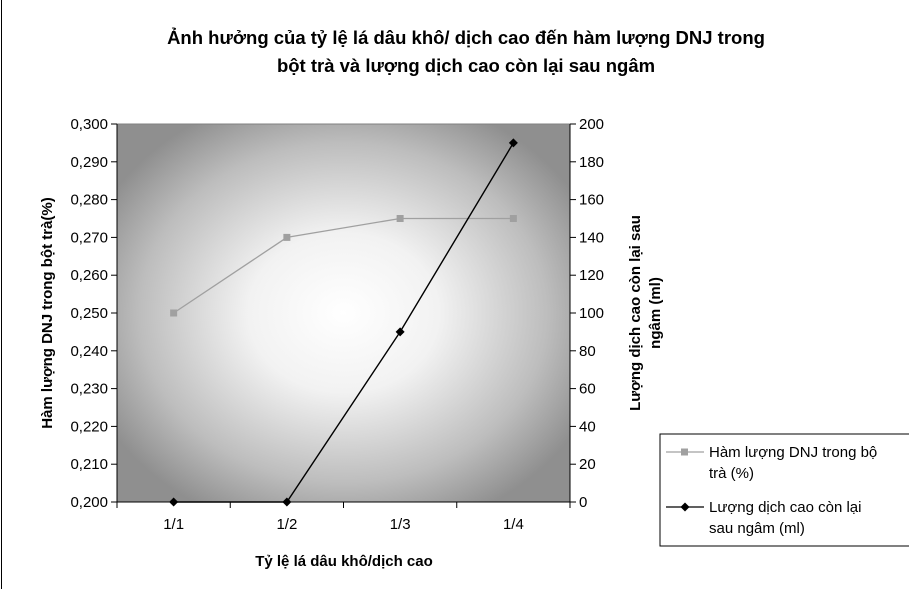  I want to click on legend-series-2-marker, so click(685, 507).